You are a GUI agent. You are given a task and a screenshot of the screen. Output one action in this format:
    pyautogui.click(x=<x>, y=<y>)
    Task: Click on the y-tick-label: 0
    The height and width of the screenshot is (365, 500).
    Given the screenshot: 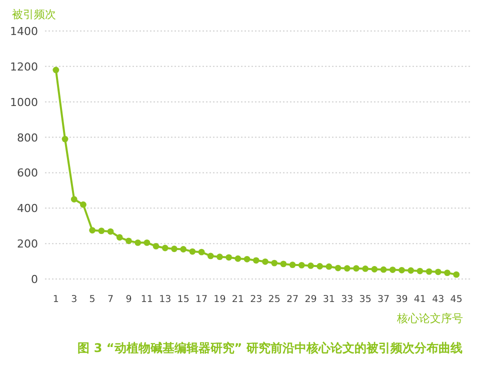 What is the action you would take?
    pyautogui.click(x=34, y=279)
    